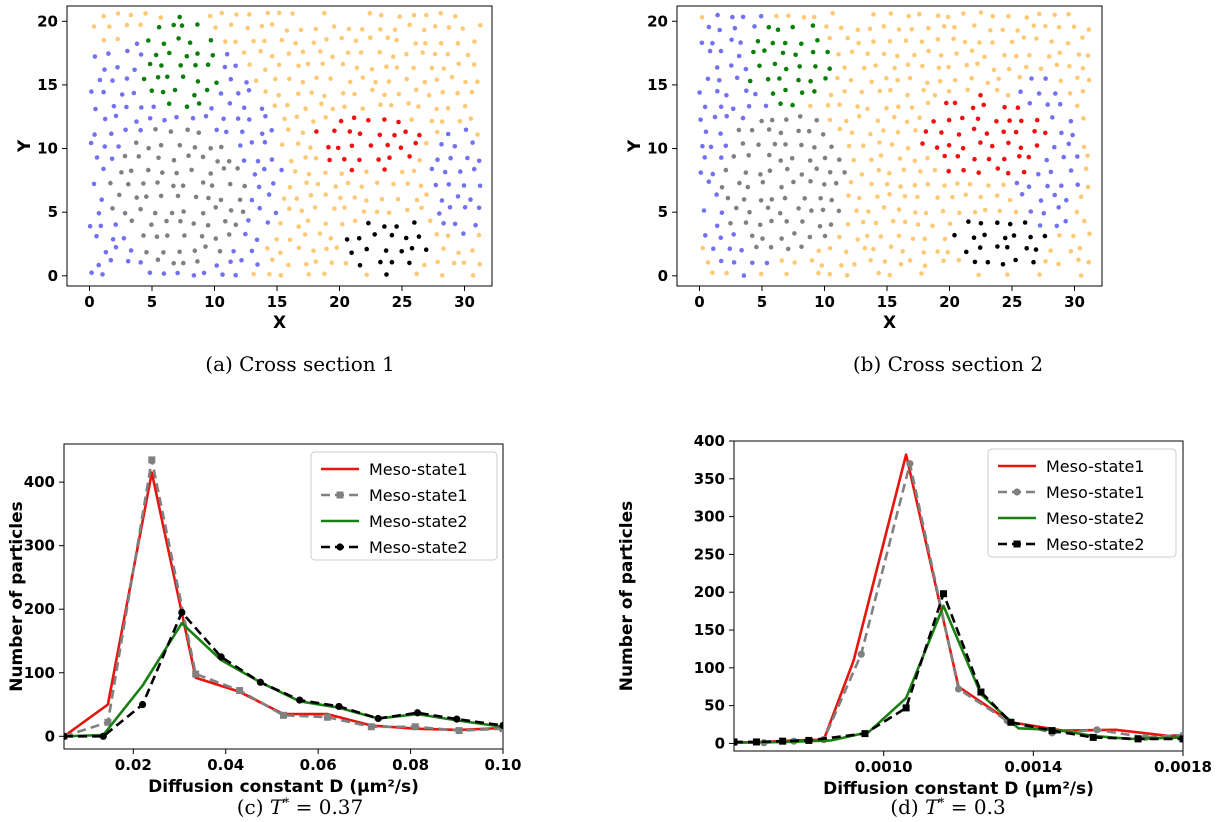  What do you see at coordinates (958, 603) in the screenshot?
I see `series-line` at bounding box center [958, 603].